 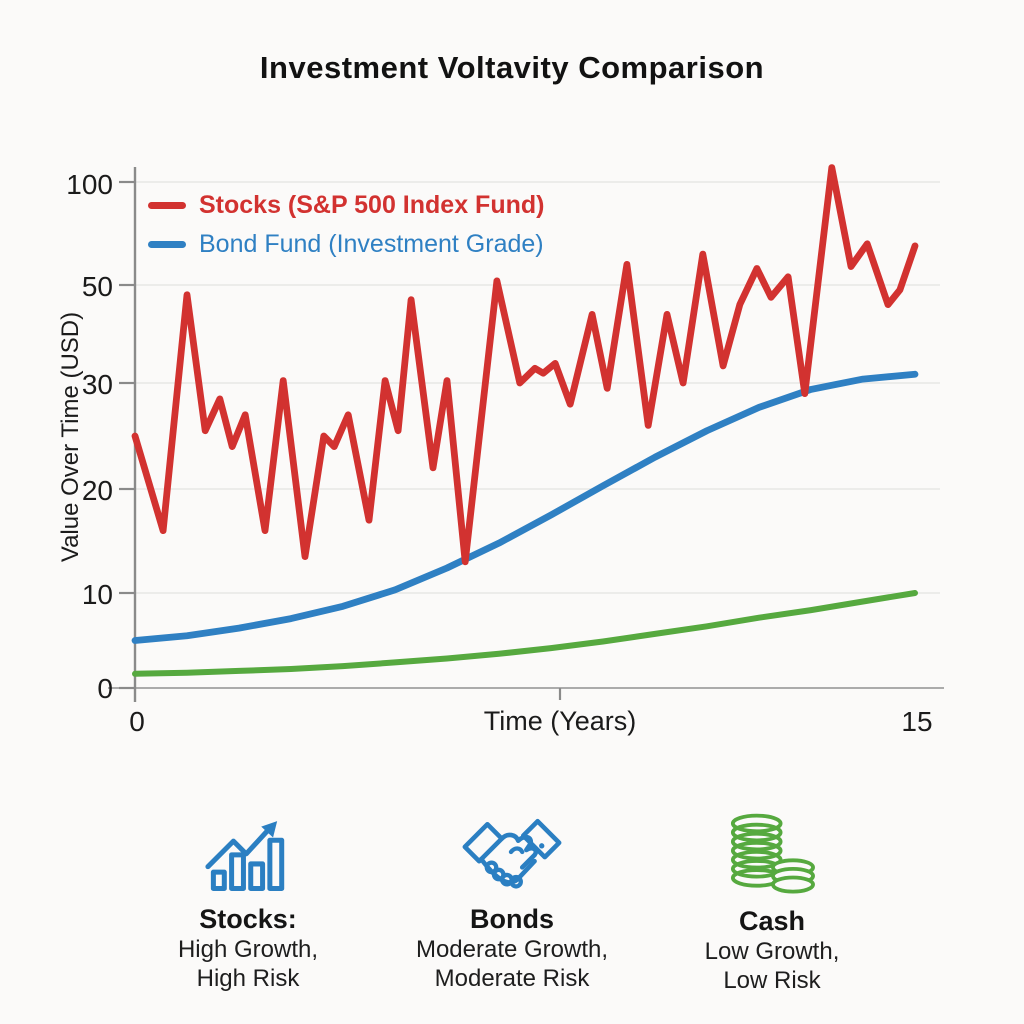 I want to click on card-cash: Cash Low Growth, Low Risk, so click(x=772, y=903).